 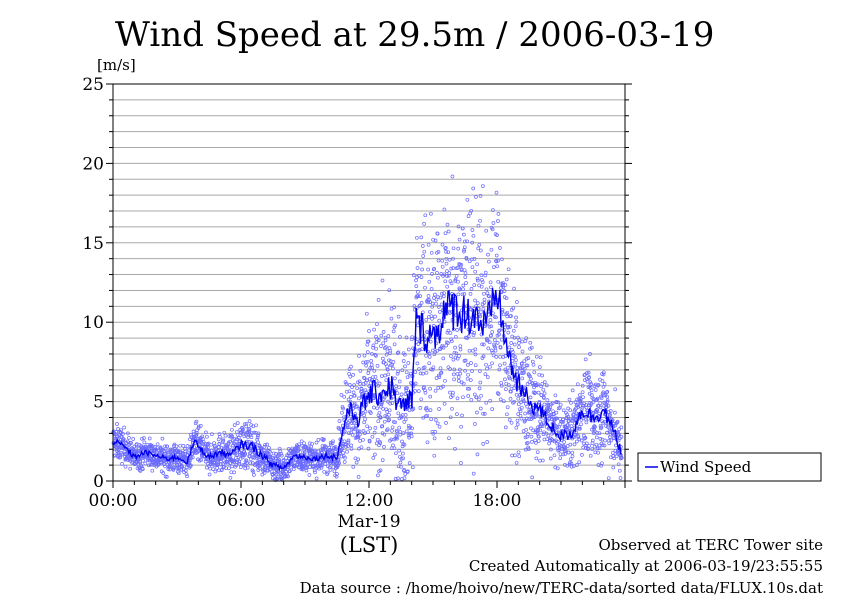 What do you see at coordinates (357, 496) in the screenshot?
I see `x-axis: 00:00 06:00 12:00 18:00` at bounding box center [357, 496].